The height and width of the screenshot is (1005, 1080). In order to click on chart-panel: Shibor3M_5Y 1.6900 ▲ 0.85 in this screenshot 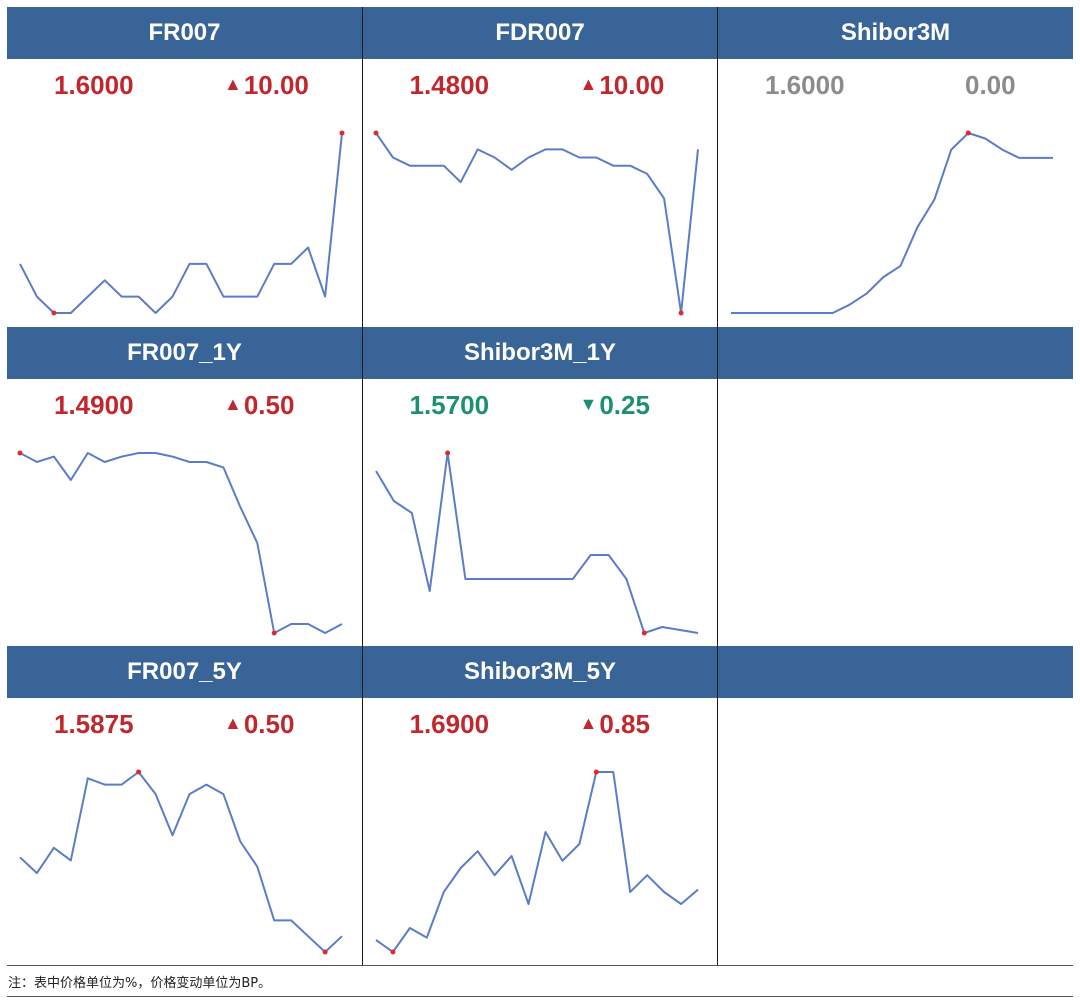, I will do `click(540, 805)`.